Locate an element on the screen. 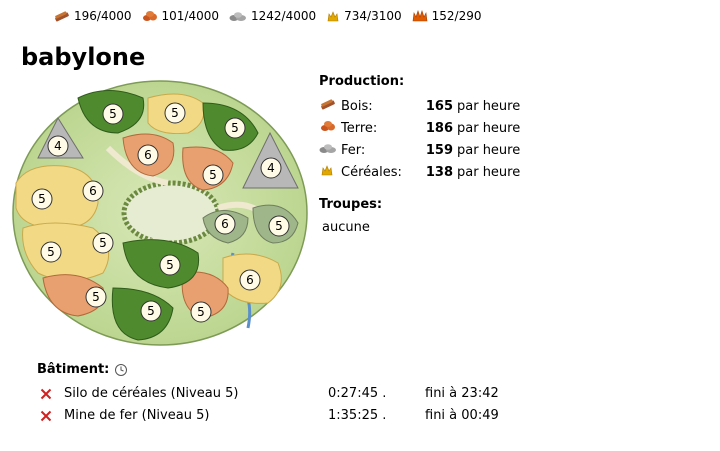 This screenshot has width=720, height=451. troops-value: aucune is located at coordinates (346, 227).